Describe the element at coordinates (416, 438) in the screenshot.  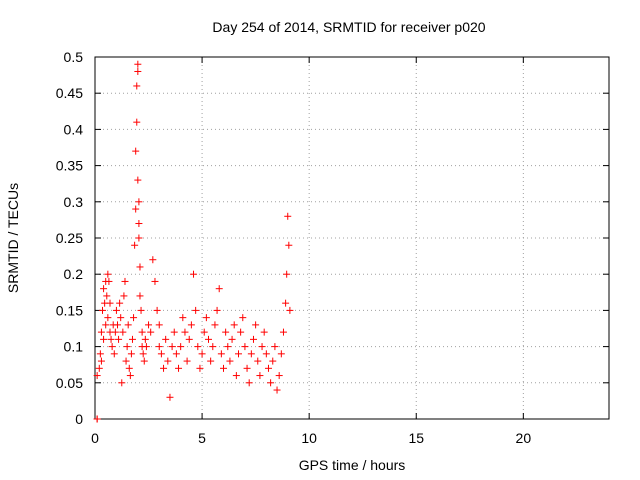
I see `x-tick-label: 15` at that location.